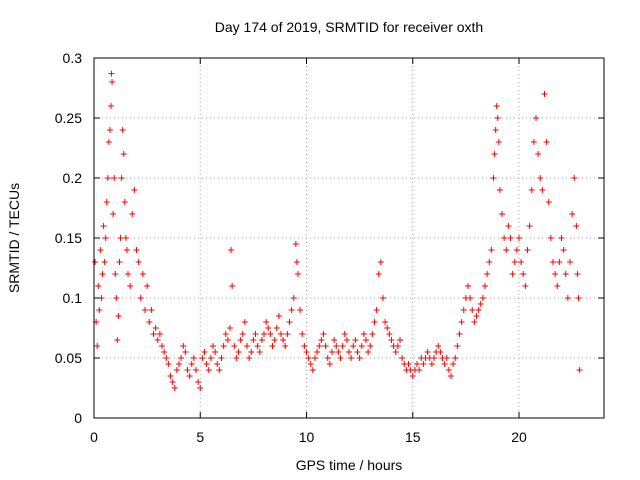 This screenshot has height=480, width=640. What do you see at coordinates (349, 465) in the screenshot?
I see `x-axis-title: GPS time / hours` at bounding box center [349, 465].